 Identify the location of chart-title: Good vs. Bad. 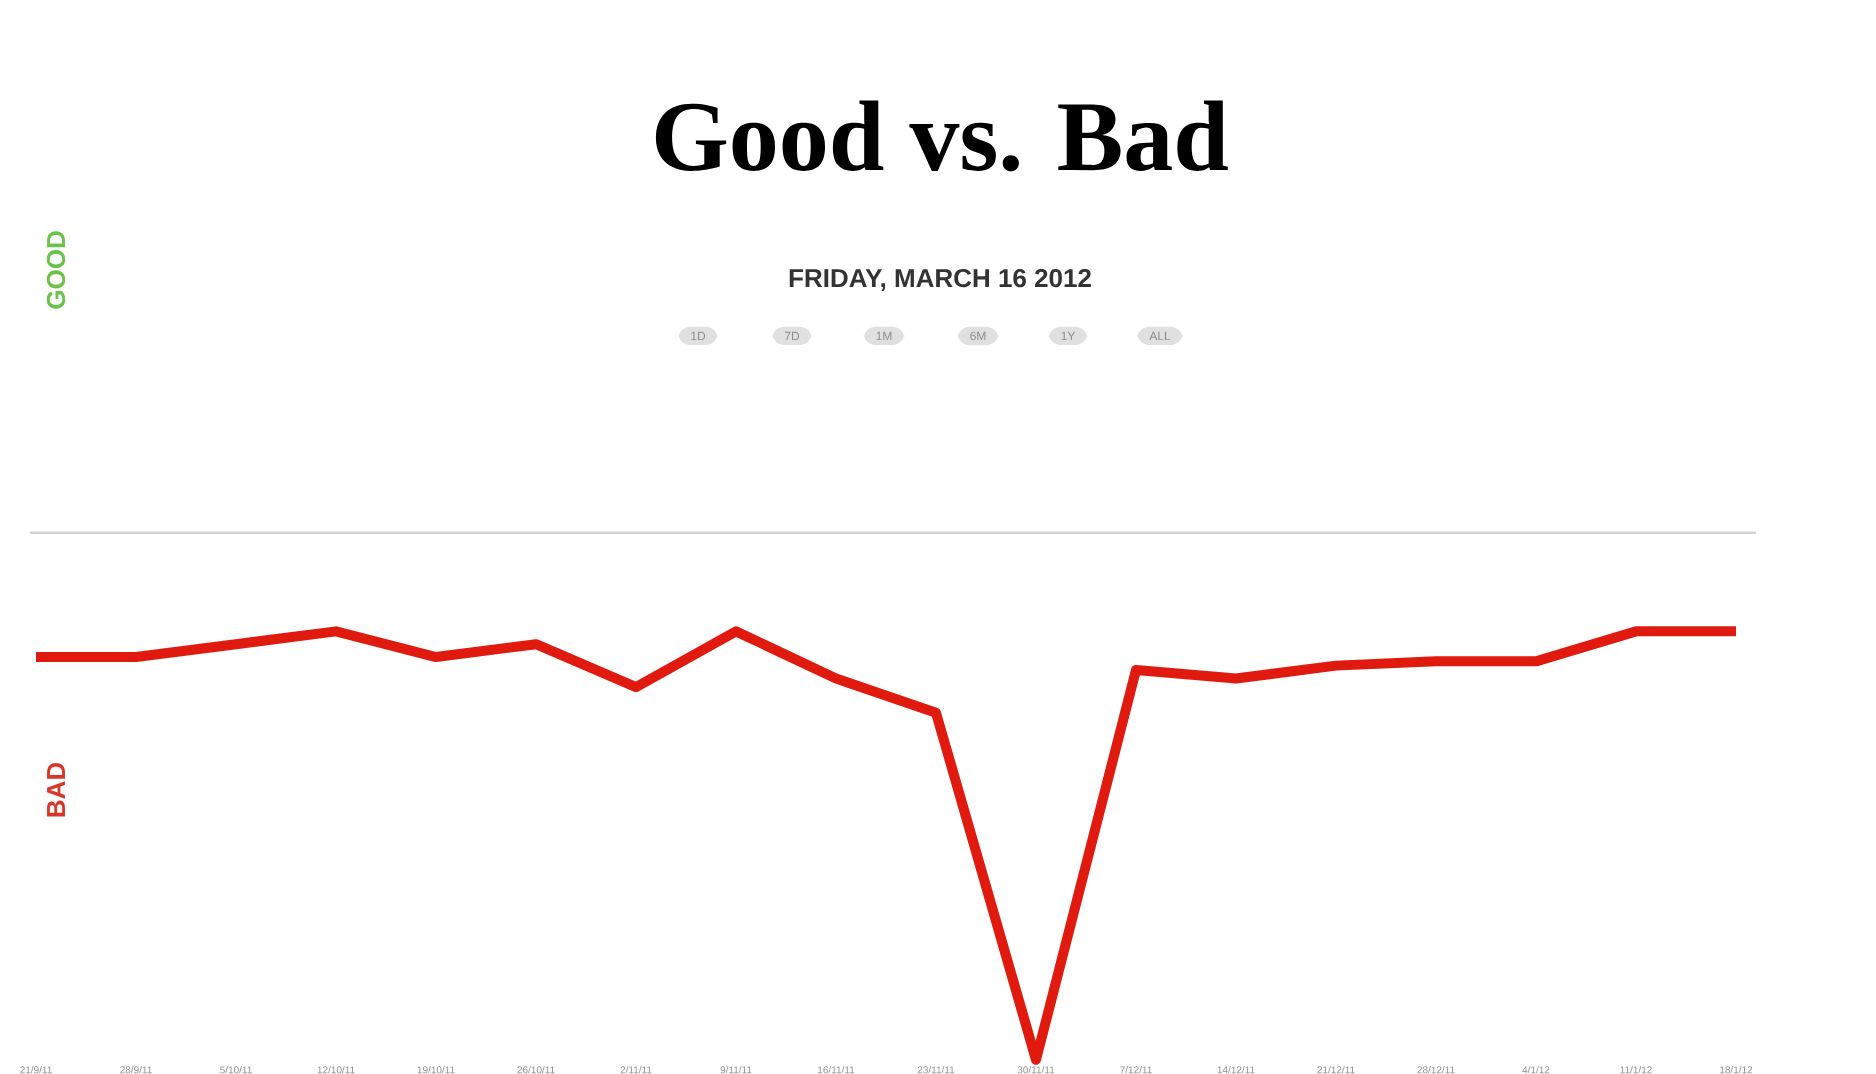
(941, 136).